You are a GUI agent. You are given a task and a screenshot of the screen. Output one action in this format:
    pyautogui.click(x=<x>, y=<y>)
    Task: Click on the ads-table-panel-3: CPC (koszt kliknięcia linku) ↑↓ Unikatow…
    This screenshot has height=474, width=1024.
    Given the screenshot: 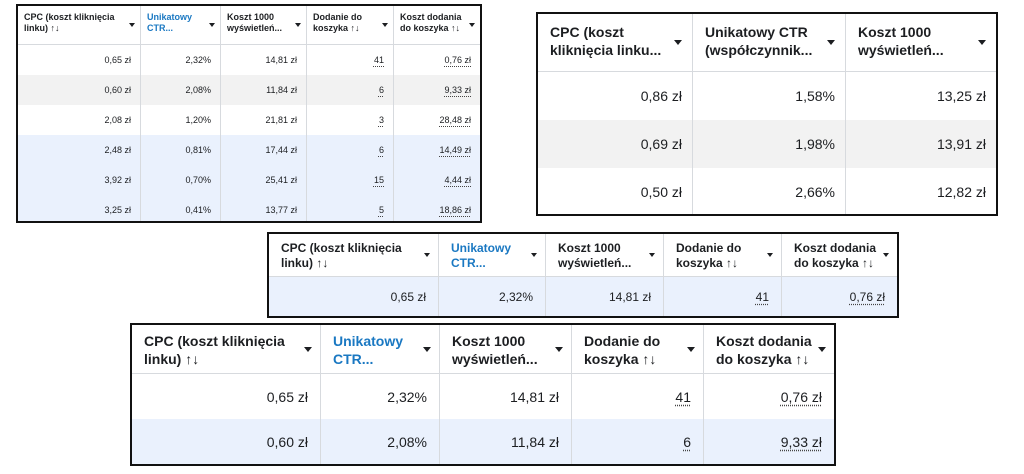 What is the action you would take?
    pyautogui.click(x=583, y=275)
    